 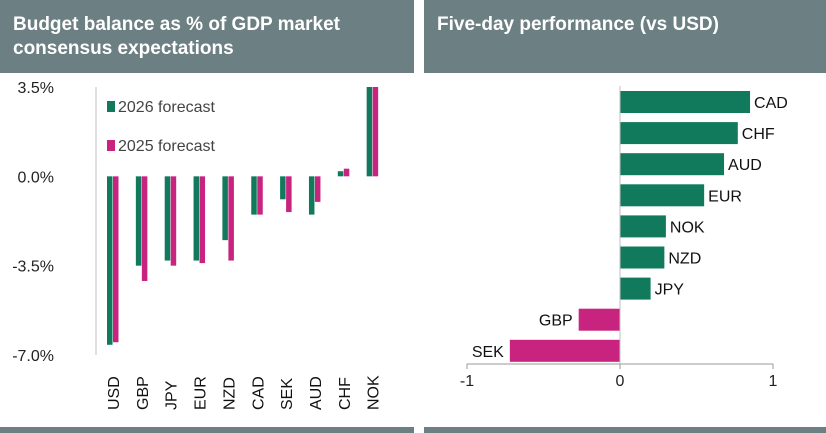 I want to click on legend-swatch-2026, so click(x=111, y=106).